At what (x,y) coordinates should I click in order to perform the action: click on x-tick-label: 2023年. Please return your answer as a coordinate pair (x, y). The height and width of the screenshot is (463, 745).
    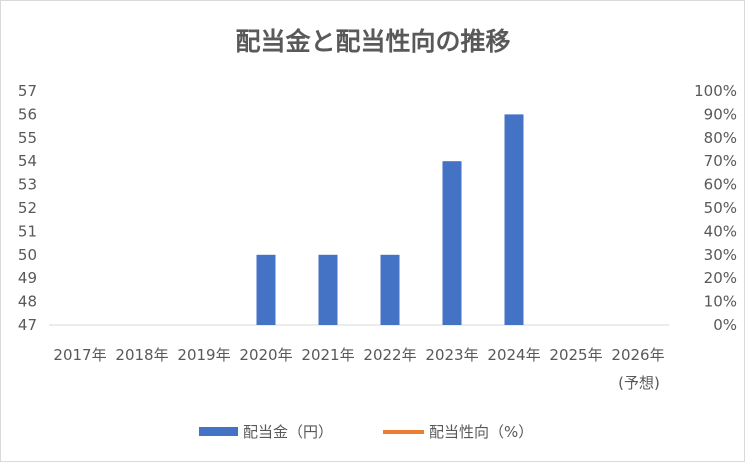
    Looking at the image, I should click on (451, 355).